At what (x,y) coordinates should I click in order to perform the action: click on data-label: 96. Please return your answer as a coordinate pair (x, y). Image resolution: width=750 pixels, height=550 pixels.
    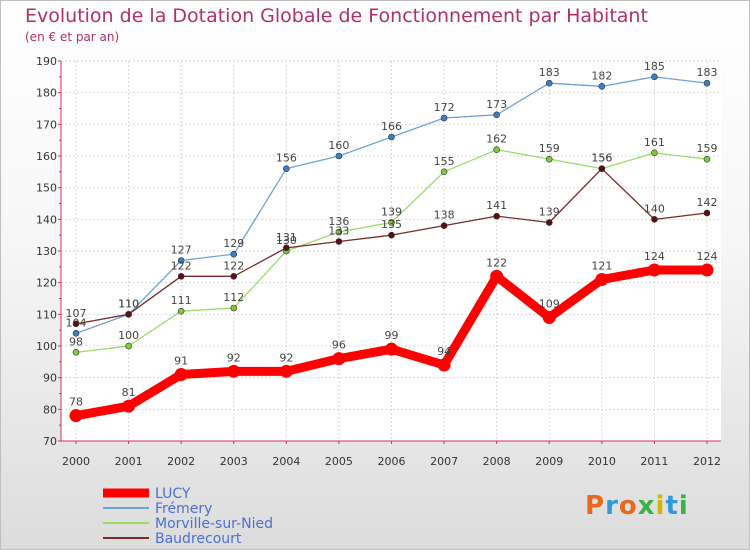
    Looking at the image, I should click on (339, 345).